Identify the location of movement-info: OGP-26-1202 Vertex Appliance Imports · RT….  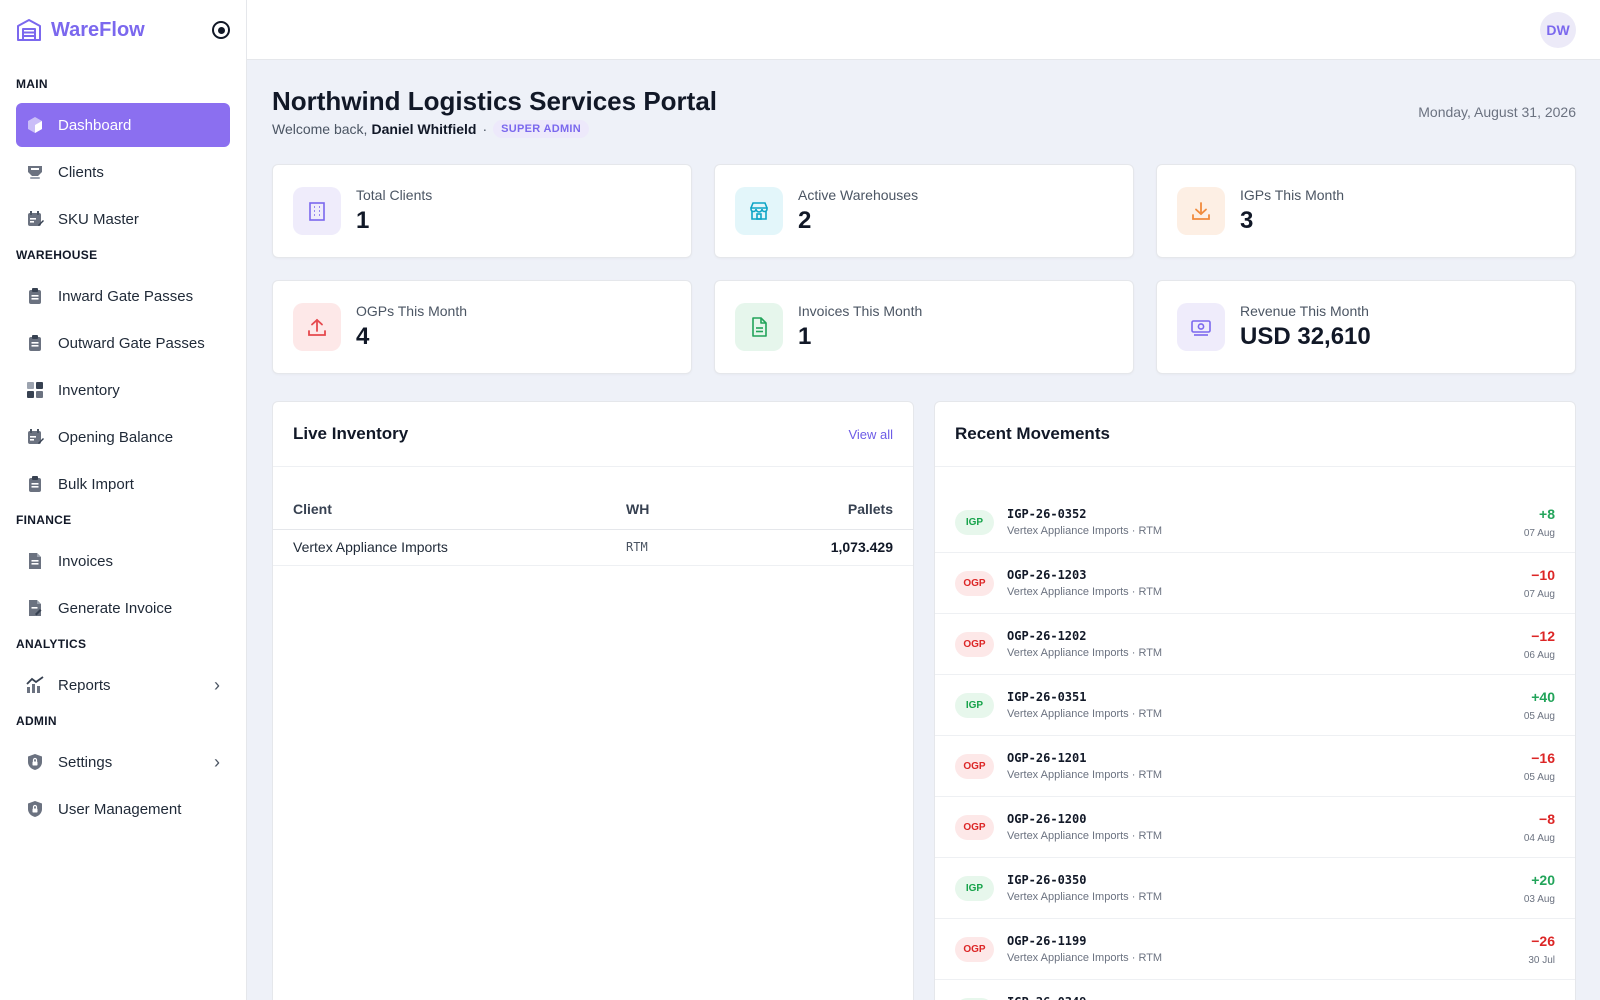
(1084, 644).